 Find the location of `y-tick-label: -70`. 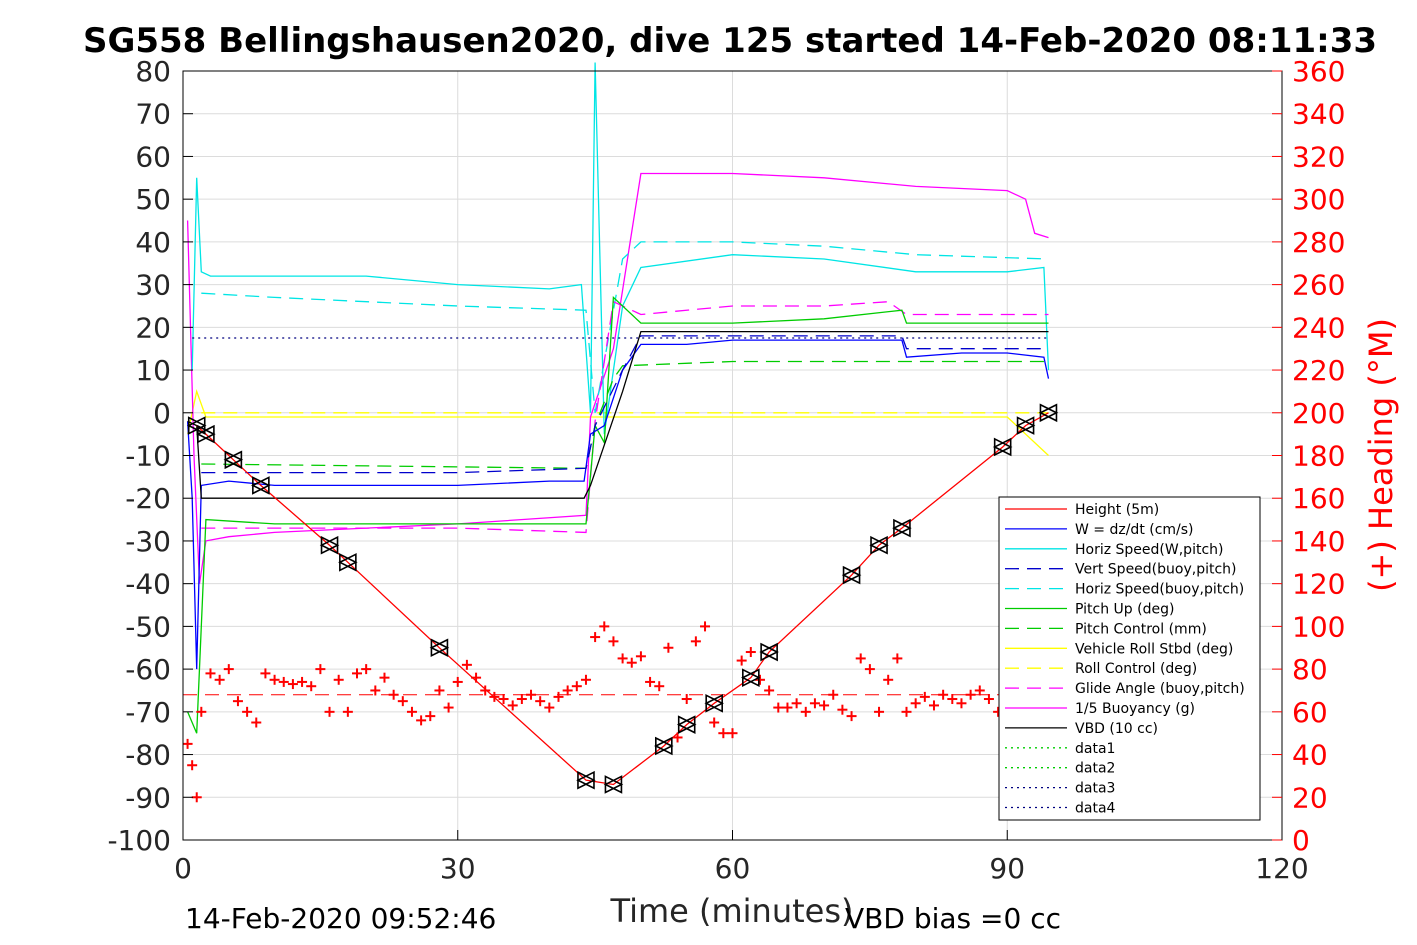

y-tick-label: -70 is located at coordinates (148, 712).